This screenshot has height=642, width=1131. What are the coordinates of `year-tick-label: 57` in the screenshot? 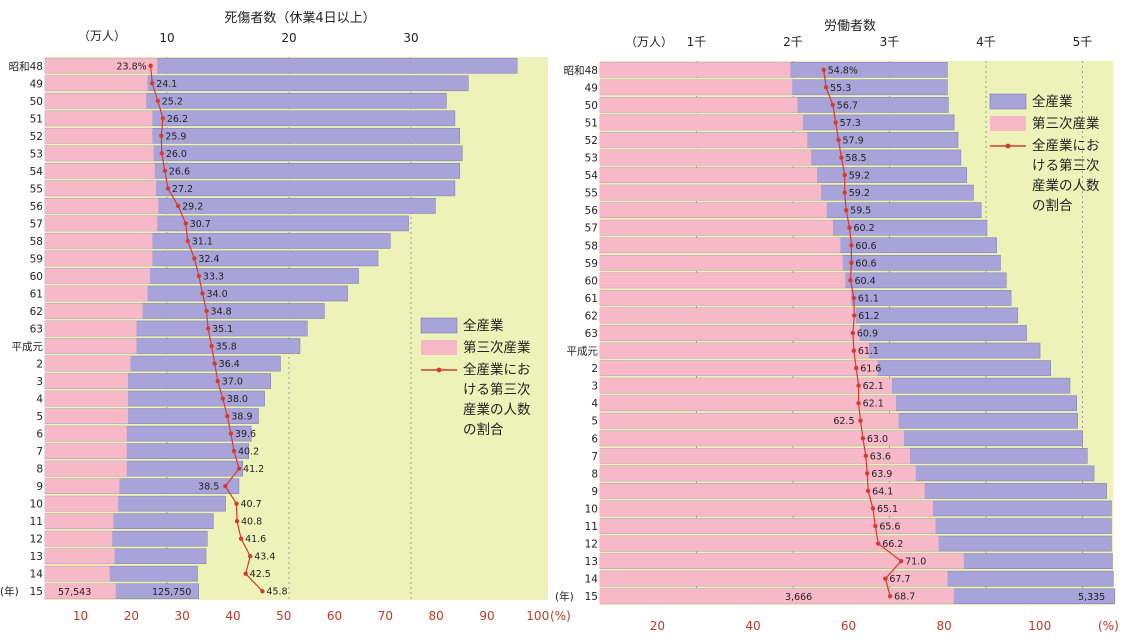 It's located at (591, 229).